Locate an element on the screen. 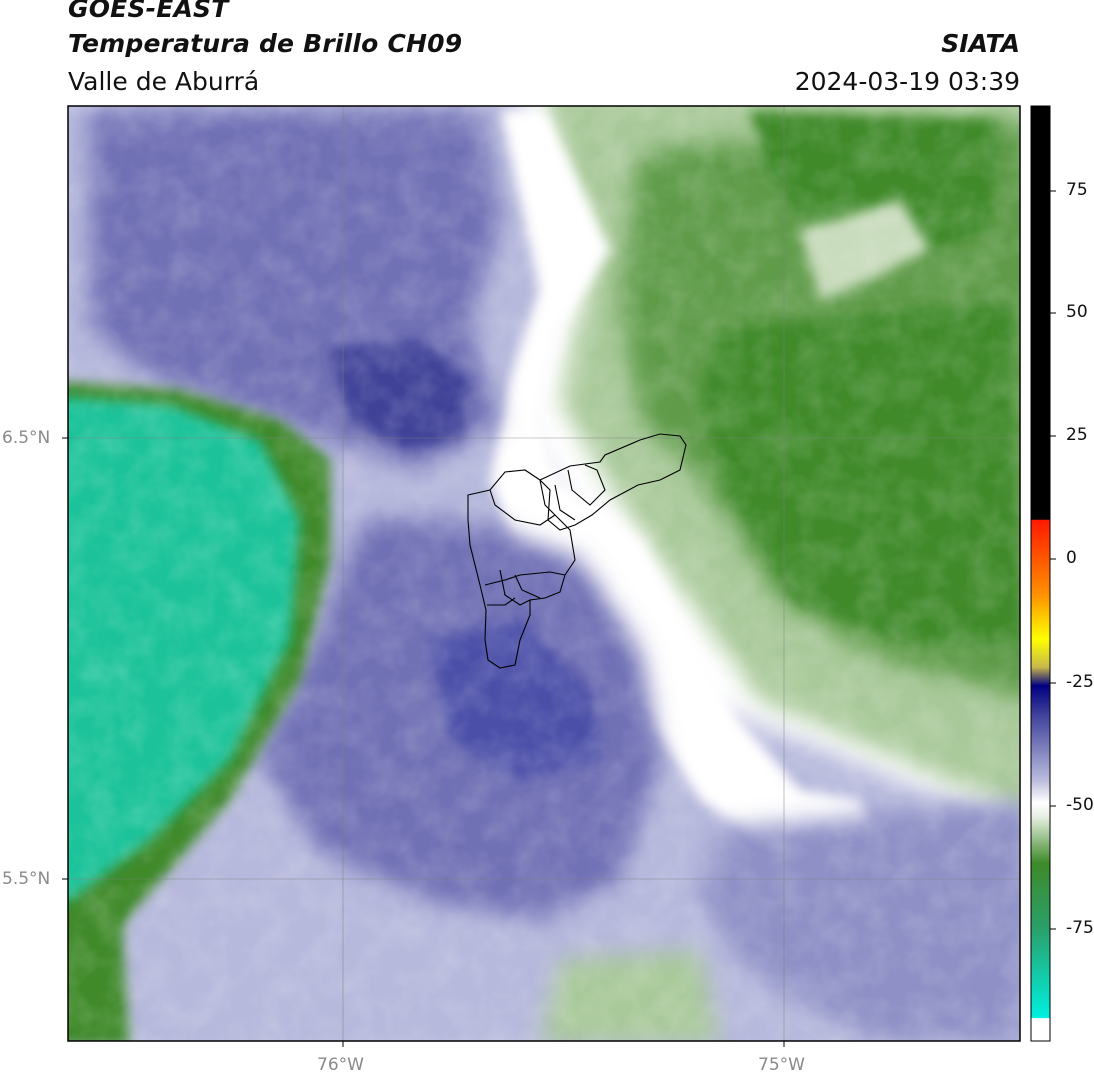  colorbar is located at coordinates (1040, 573).